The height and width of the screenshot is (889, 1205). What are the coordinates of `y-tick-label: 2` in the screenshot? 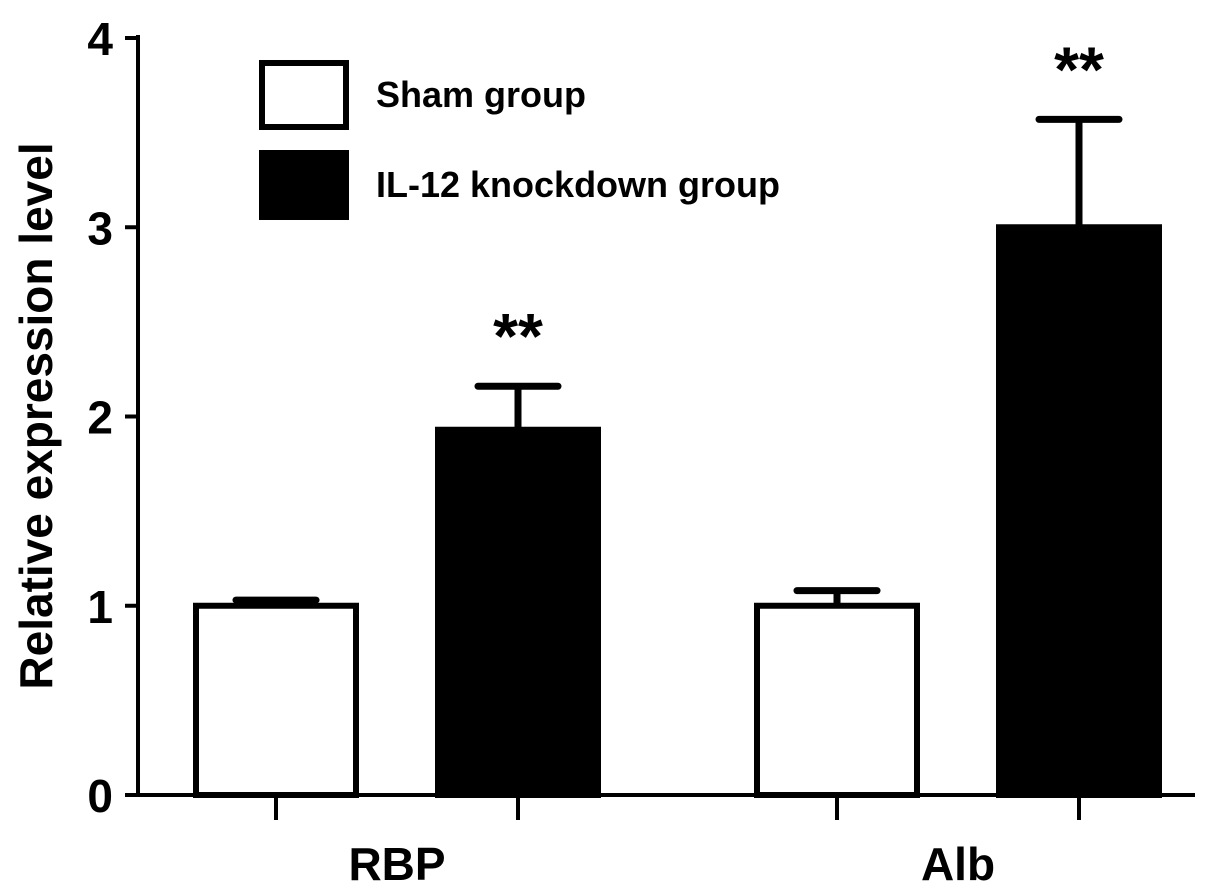 It's located at (100, 418).